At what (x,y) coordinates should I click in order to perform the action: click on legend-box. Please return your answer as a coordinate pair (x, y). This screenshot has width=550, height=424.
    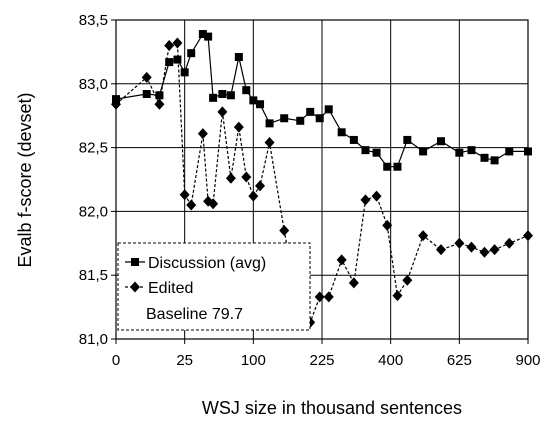
    Looking at the image, I should click on (214, 286).